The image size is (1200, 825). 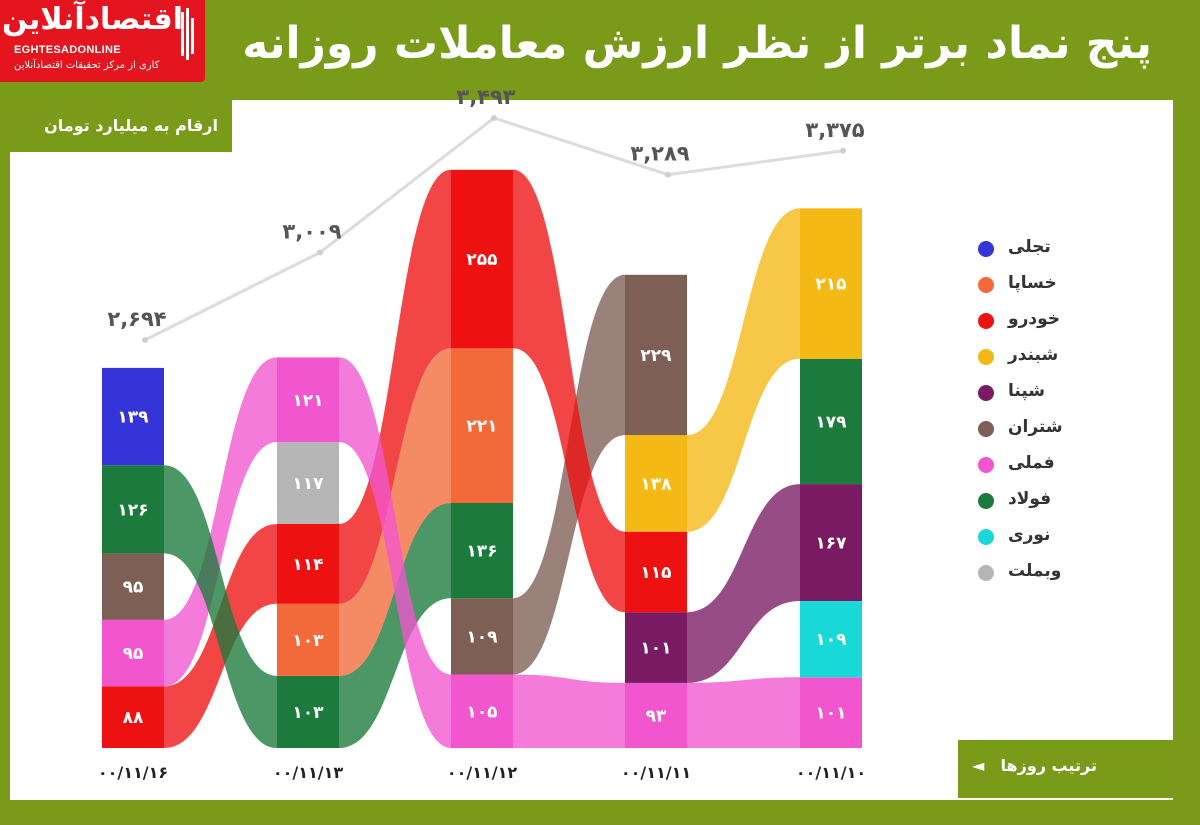 What do you see at coordinates (187, 34) in the screenshot?
I see `logo-bars-icon` at bounding box center [187, 34].